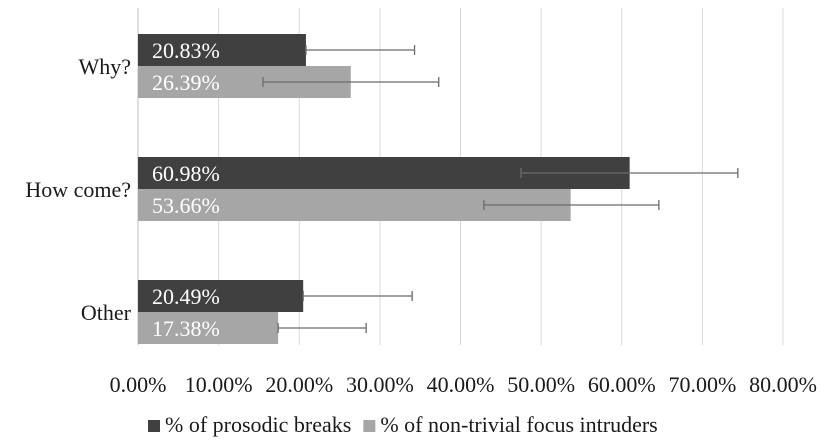  Describe the element at coordinates (541, 384) in the screenshot. I see `x-tick-label: 50.00%` at that location.